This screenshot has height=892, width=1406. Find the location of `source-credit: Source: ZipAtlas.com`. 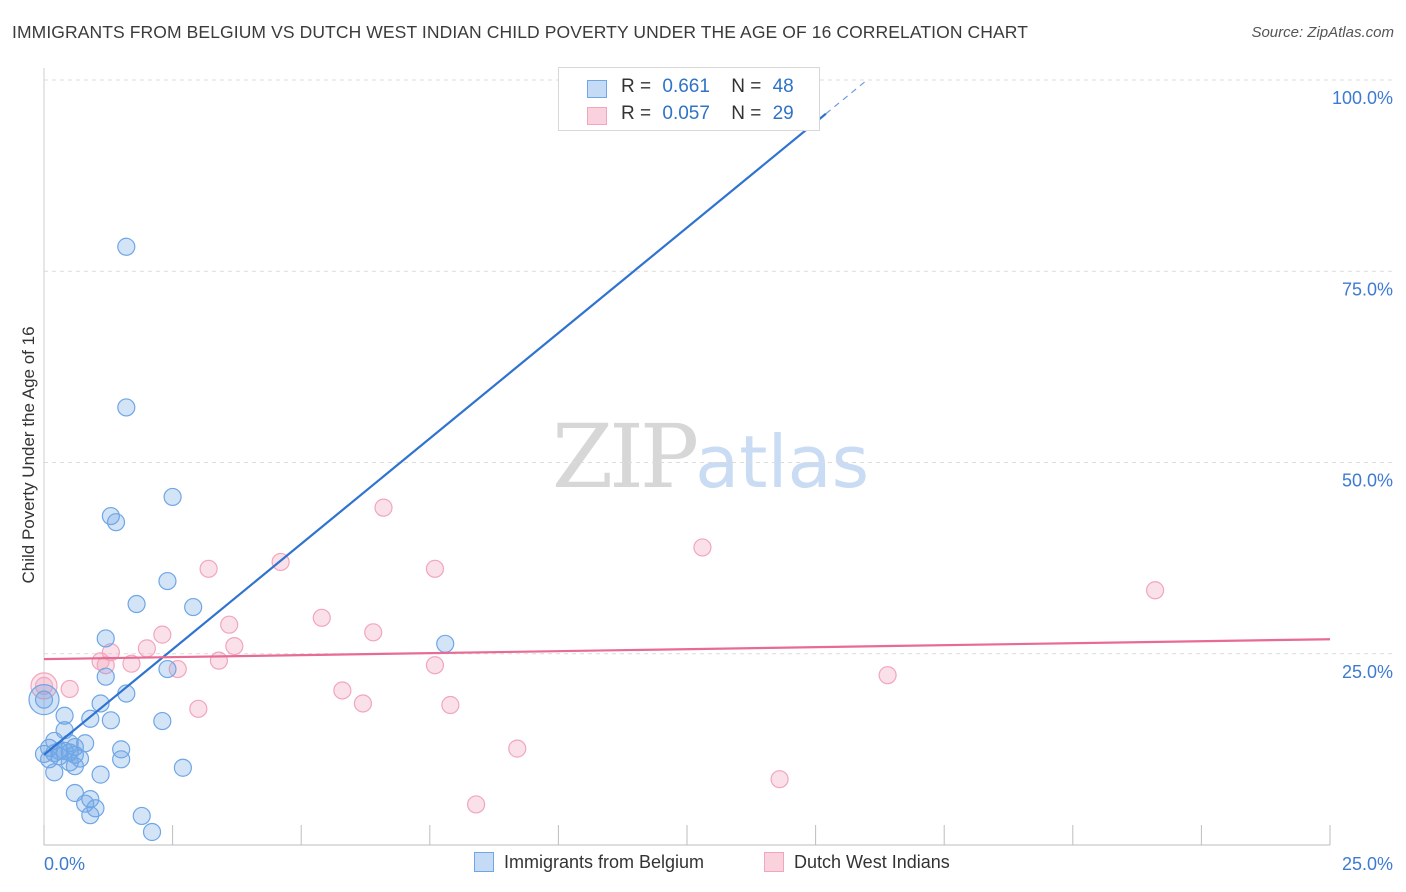

source-credit: Source: ZipAtlas.com is located at coordinates (1322, 32).